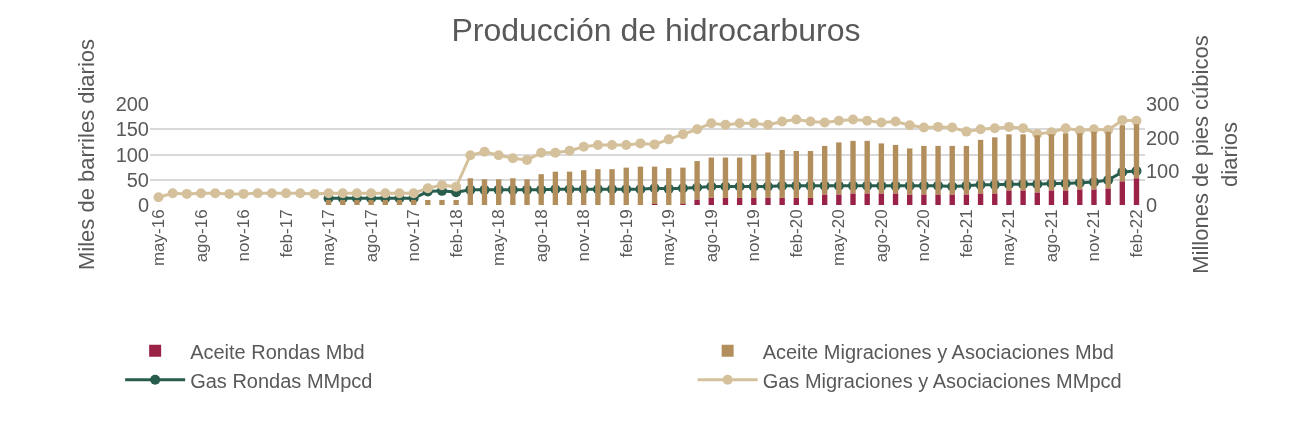 Image resolution: width=1312 pixels, height=429 pixels. What do you see at coordinates (87, 154) in the screenshot?
I see `y-axis-title: Miles de barriles diarios` at bounding box center [87, 154].